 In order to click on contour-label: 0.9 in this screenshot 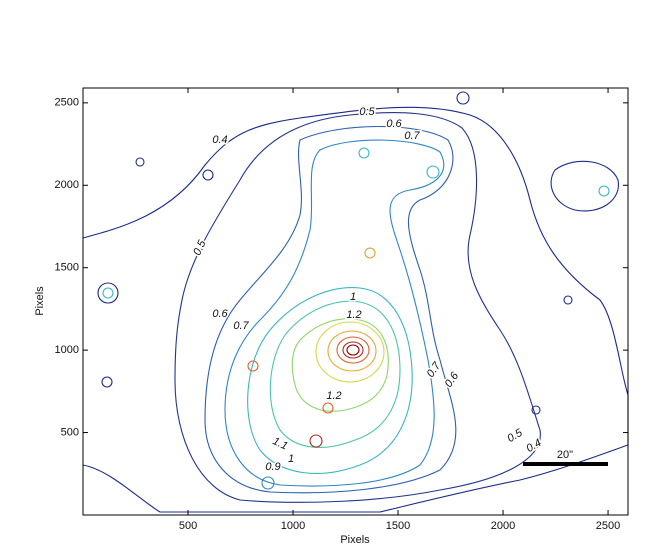, I will do `click(272, 467)`.